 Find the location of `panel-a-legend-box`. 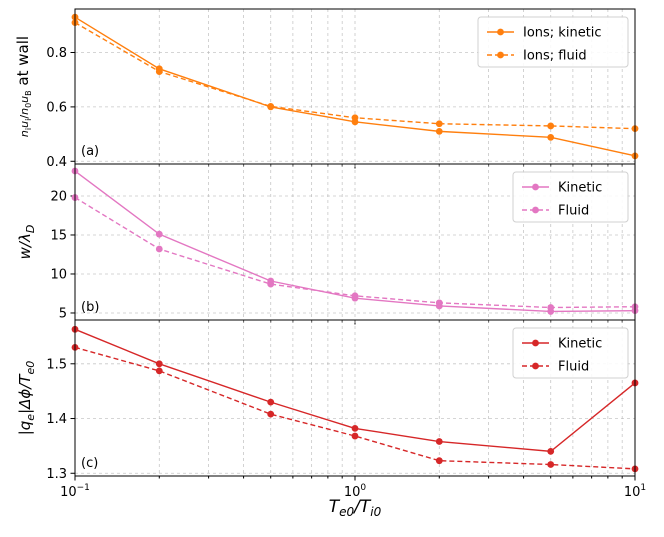

panel-a-legend-box is located at coordinates (553, 42).